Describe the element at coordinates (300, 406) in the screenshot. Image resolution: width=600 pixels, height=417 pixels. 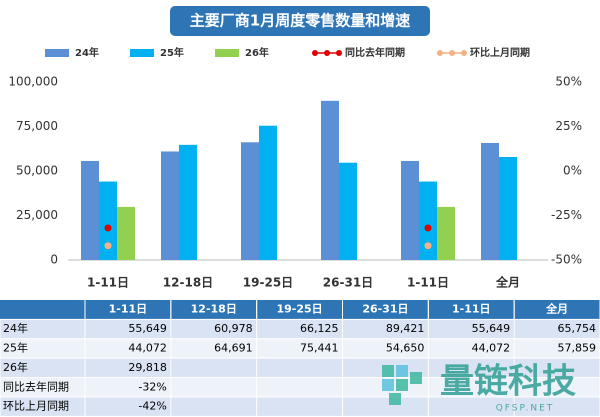
I see `table-row-bg` at that location.